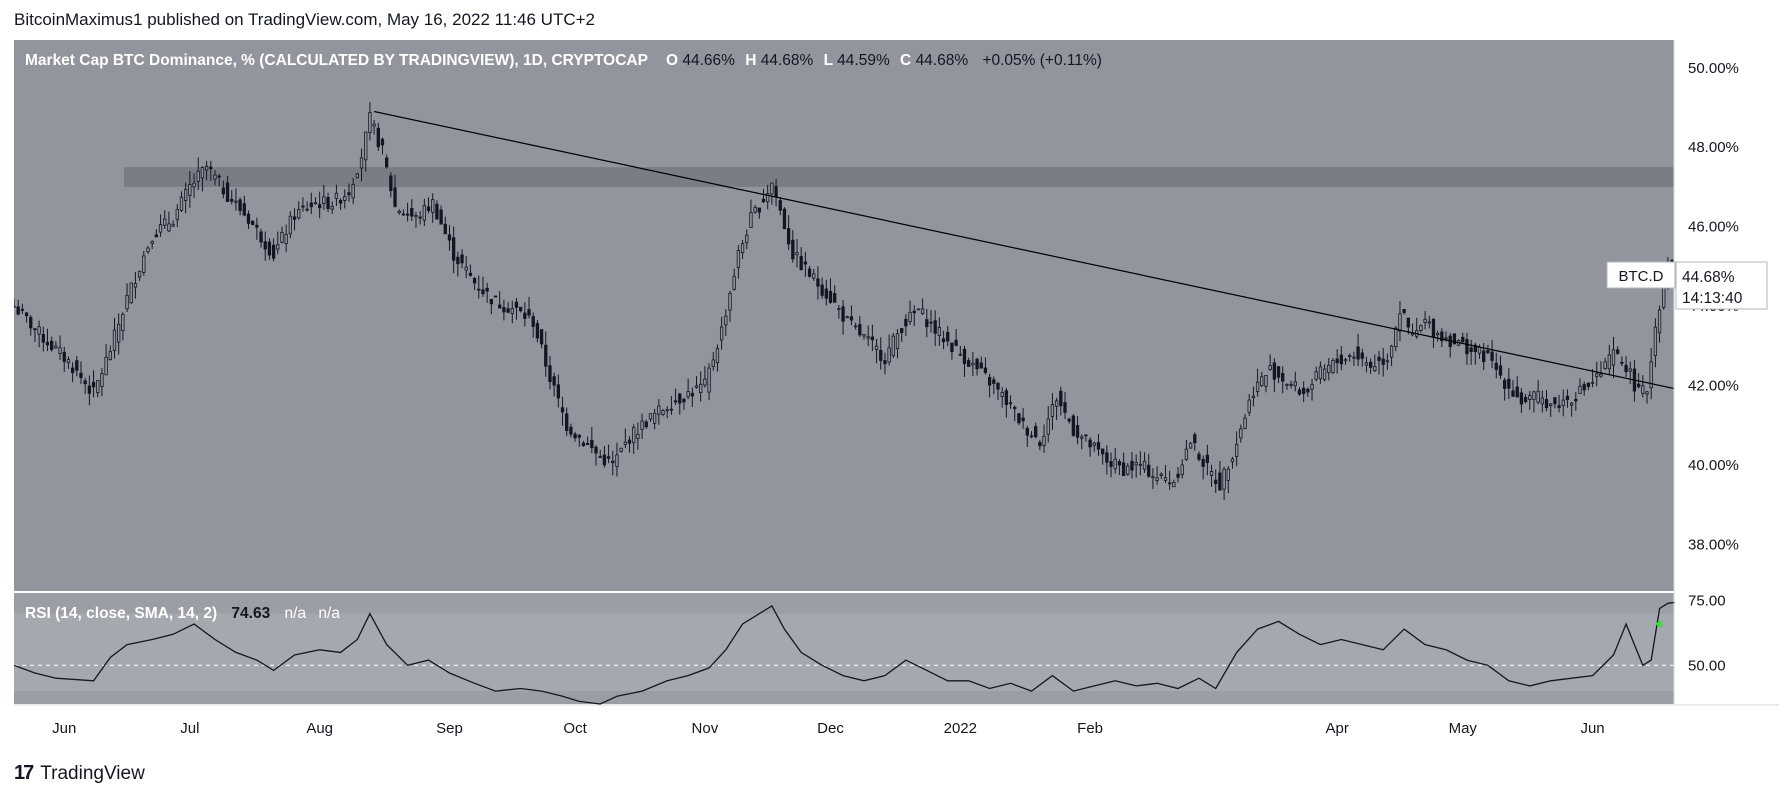 This screenshot has height=800, width=1791. Describe the element at coordinates (1721, 285) in the screenshot. I see `price-tag-box` at that location.